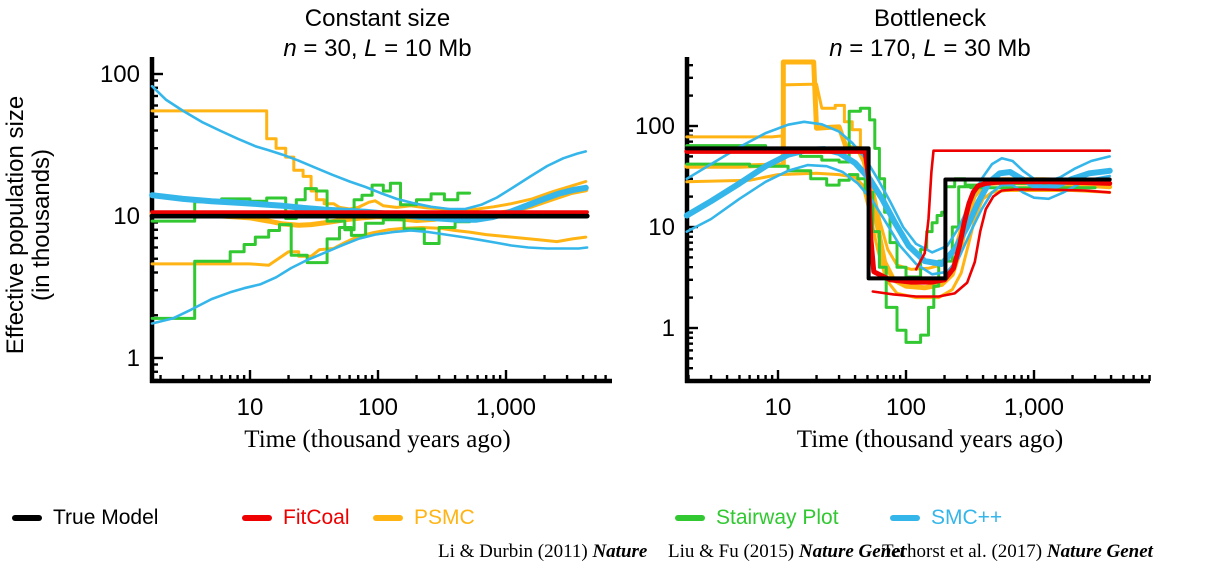  I want to click on fitcoal-line-swatch, so click(257, 518).